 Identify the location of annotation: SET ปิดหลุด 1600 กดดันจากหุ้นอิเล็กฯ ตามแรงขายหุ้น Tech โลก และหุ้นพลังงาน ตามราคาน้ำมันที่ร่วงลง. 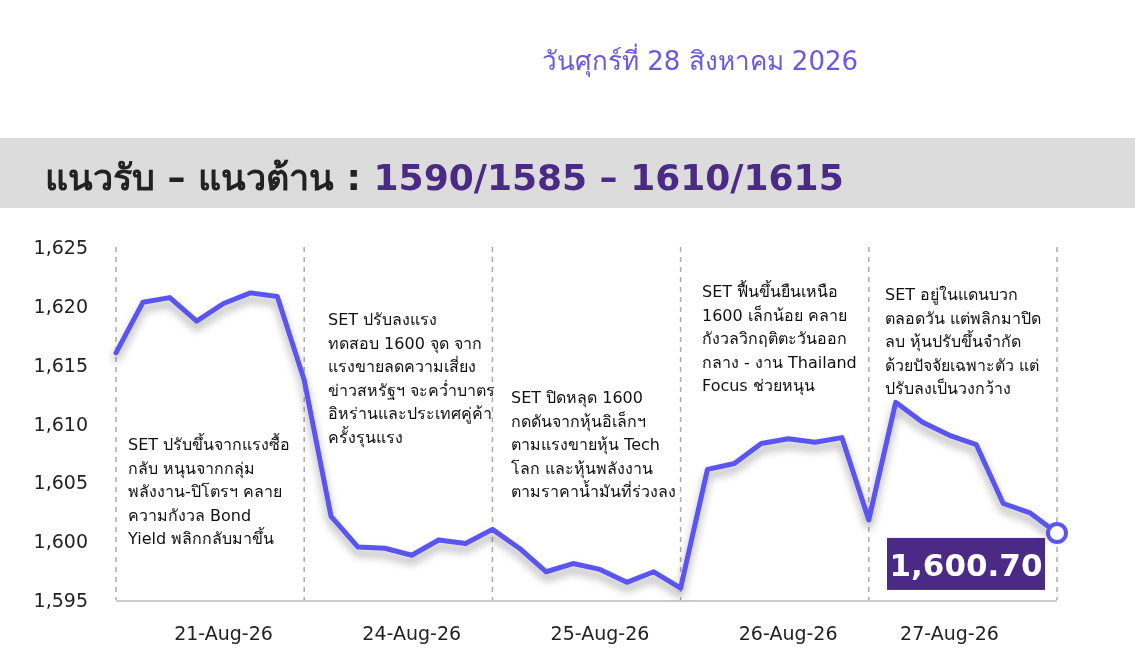
(593, 444).